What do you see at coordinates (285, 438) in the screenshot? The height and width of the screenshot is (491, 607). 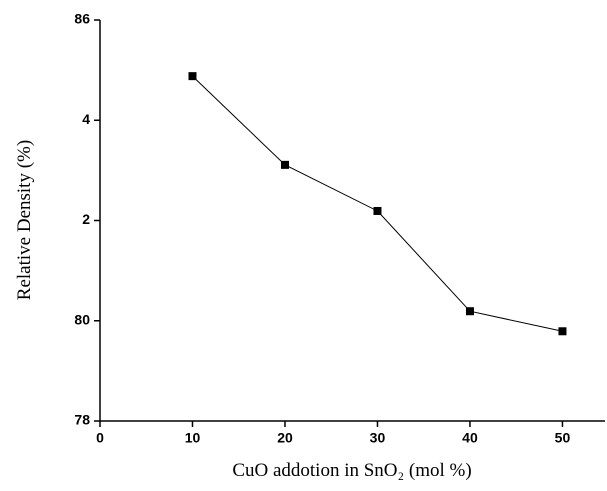 I see `x-tick-label: 20` at bounding box center [285, 438].